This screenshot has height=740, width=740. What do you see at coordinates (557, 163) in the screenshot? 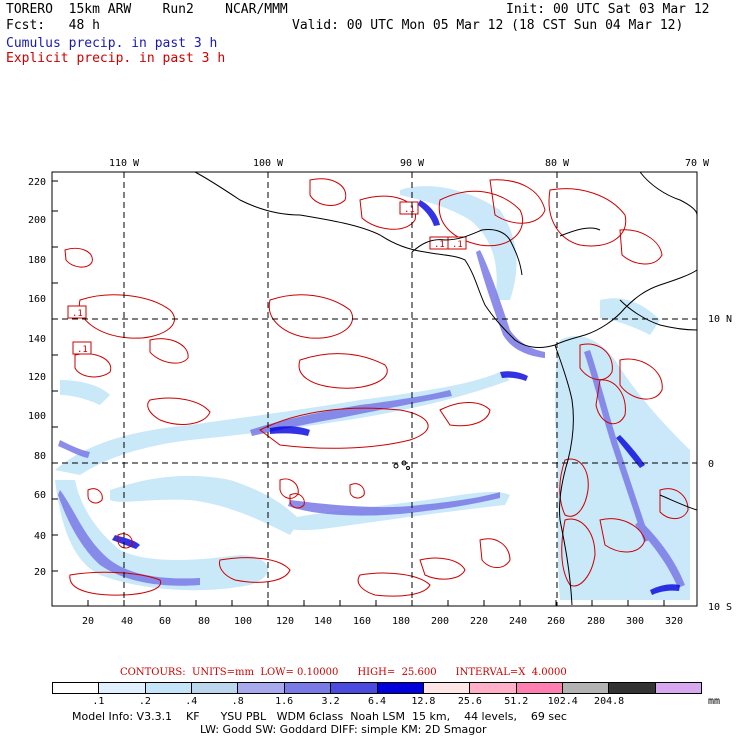
I see `lon-label: 80 W` at bounding box center [557, 163].